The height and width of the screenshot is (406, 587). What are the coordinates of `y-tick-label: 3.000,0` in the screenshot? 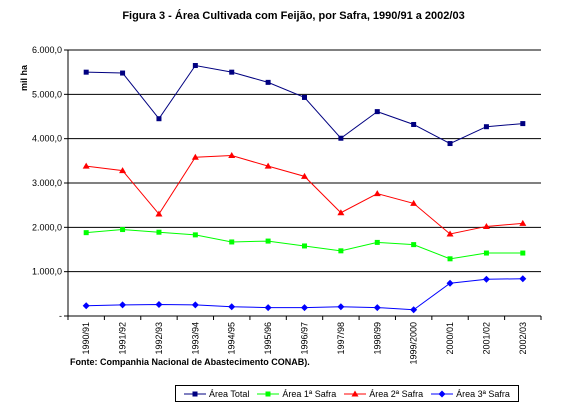 It's located at (47, 183).